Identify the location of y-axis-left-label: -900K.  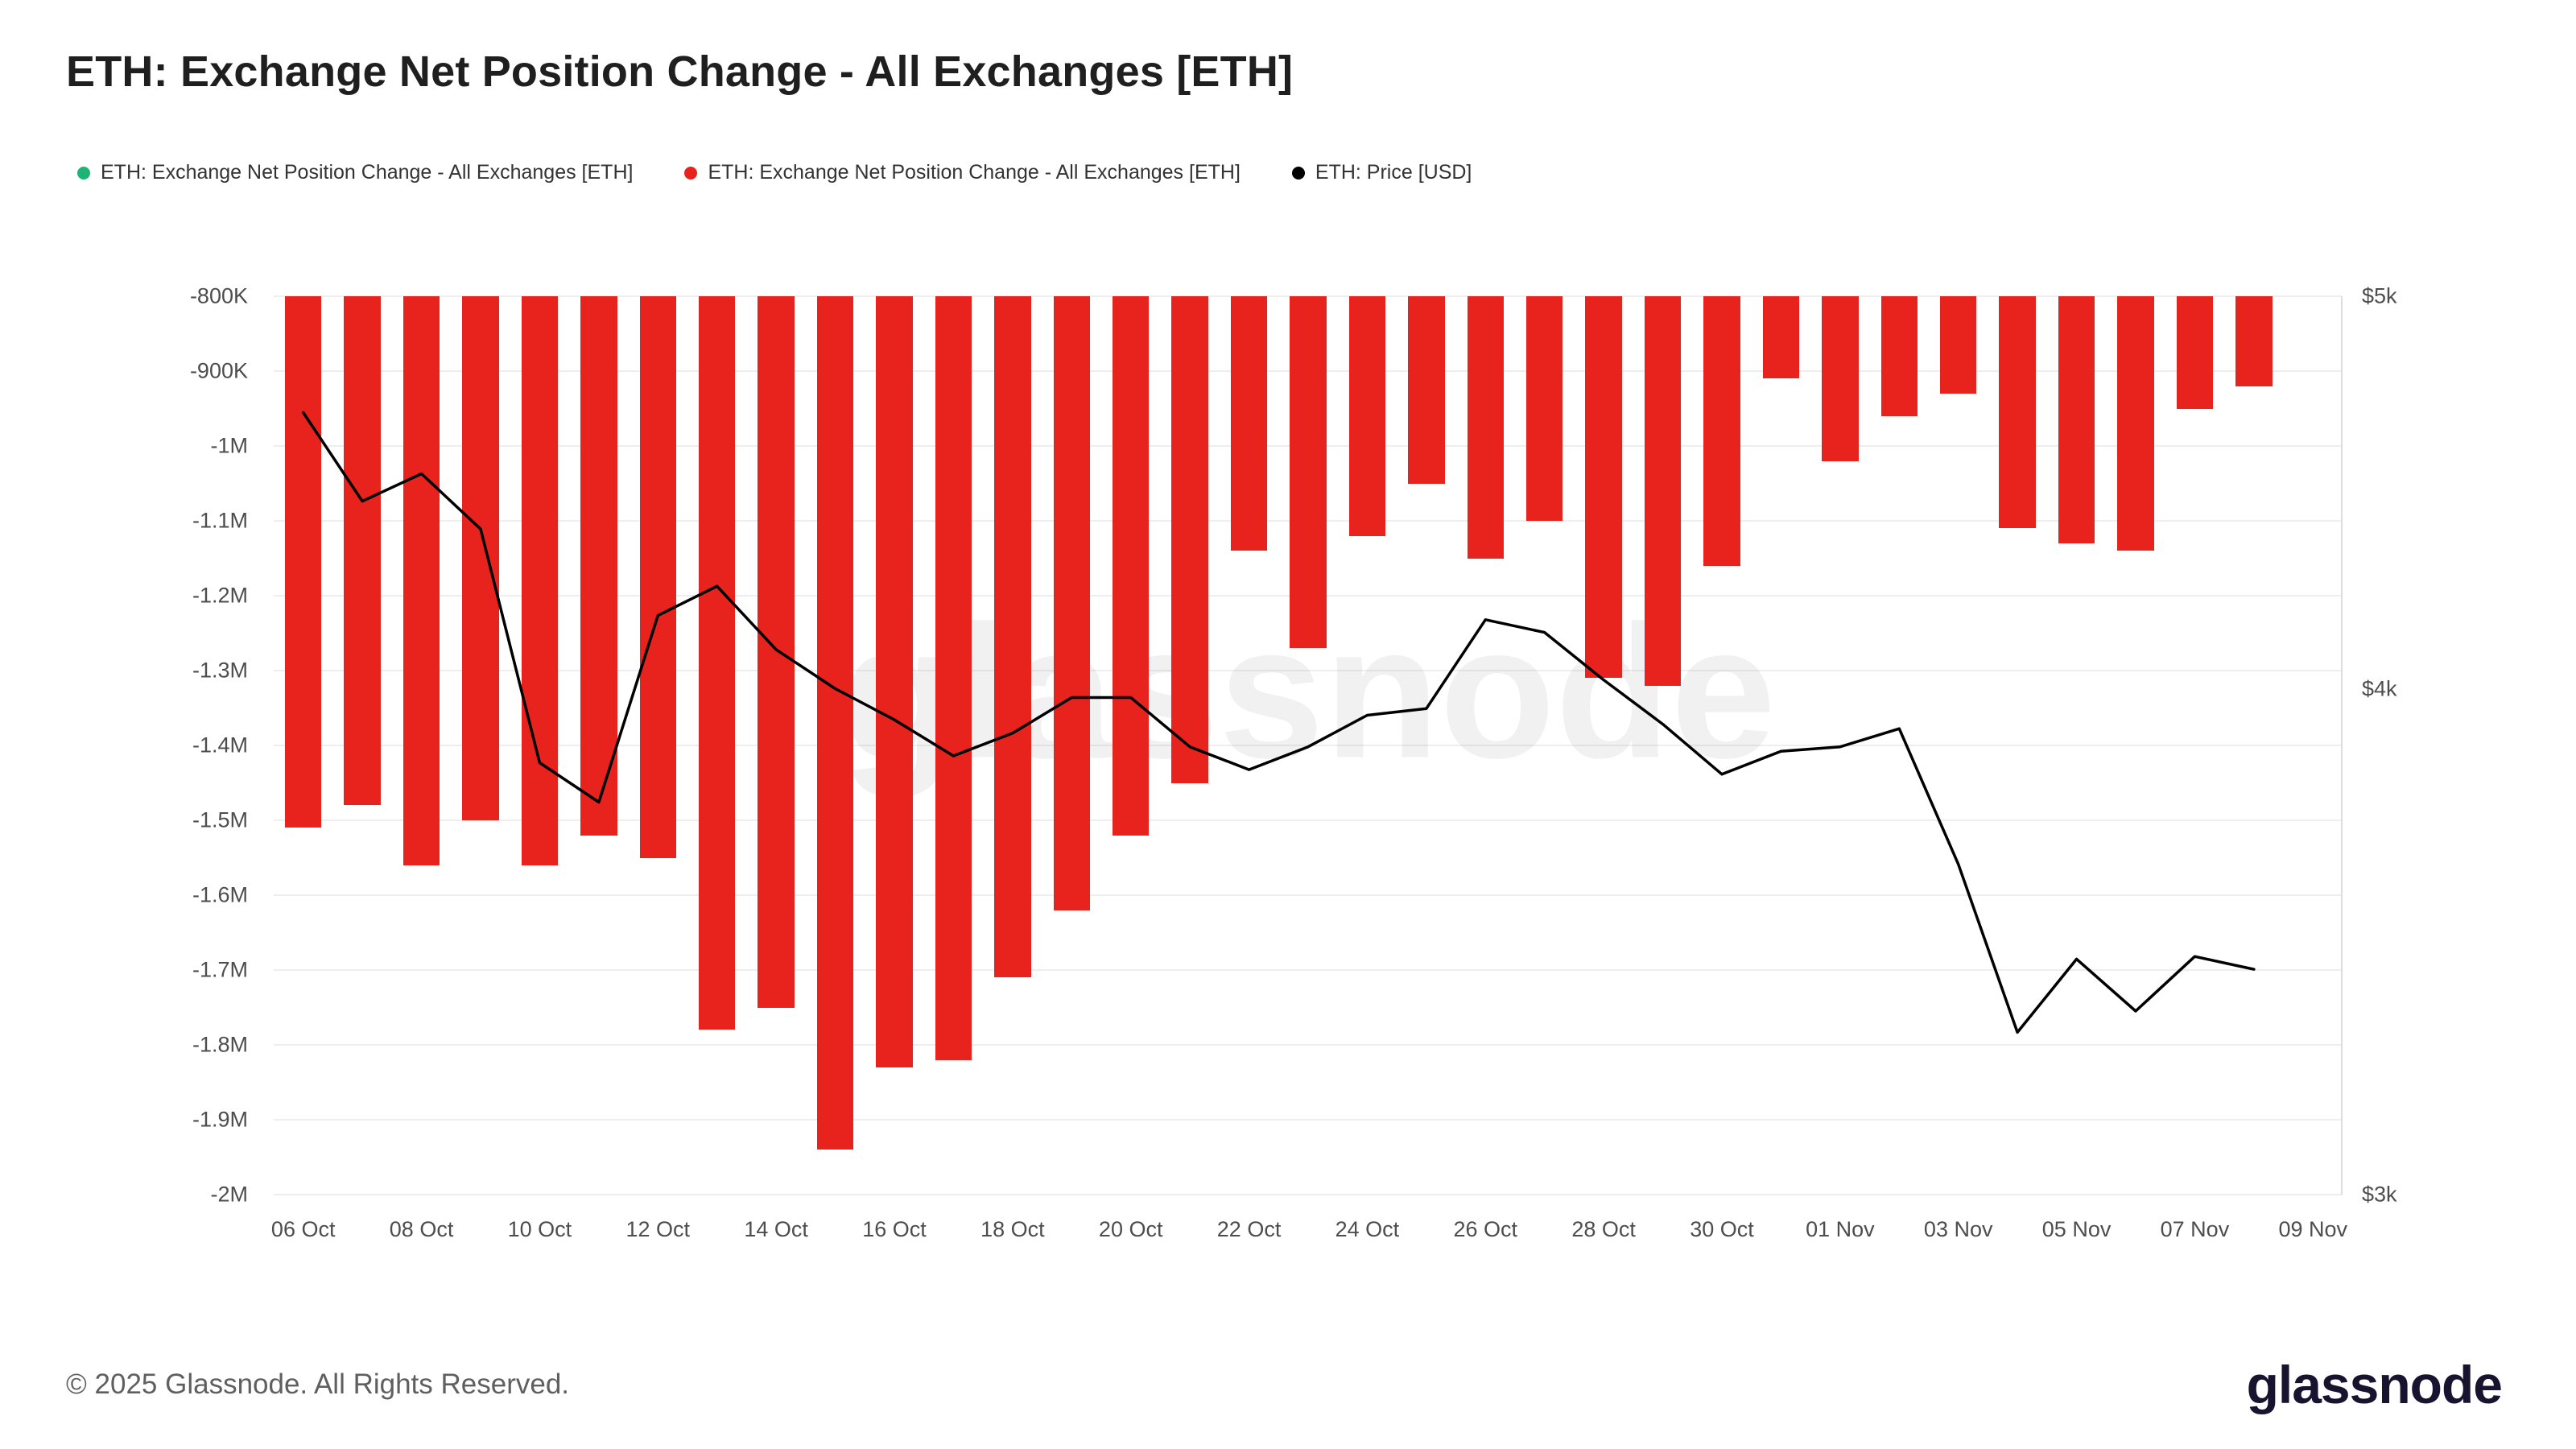
(218, 370).